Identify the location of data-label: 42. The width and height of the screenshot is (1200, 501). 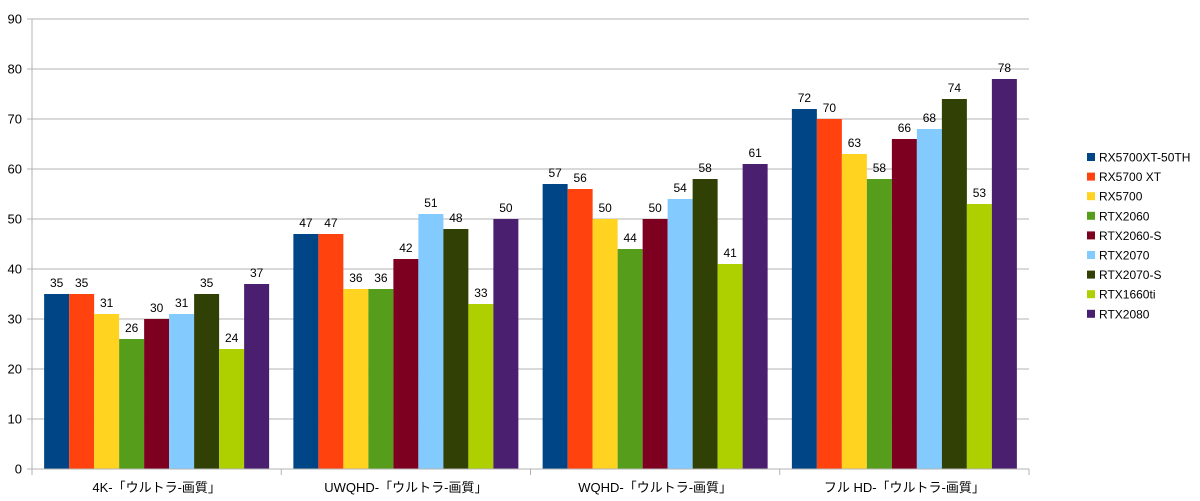
(406, 248).